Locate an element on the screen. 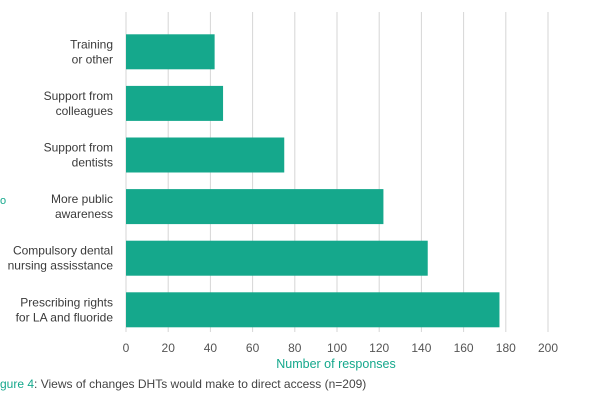 The image size is (600, 400). category-label-line: for LA and fluoride is located at coordinates (65, 317).